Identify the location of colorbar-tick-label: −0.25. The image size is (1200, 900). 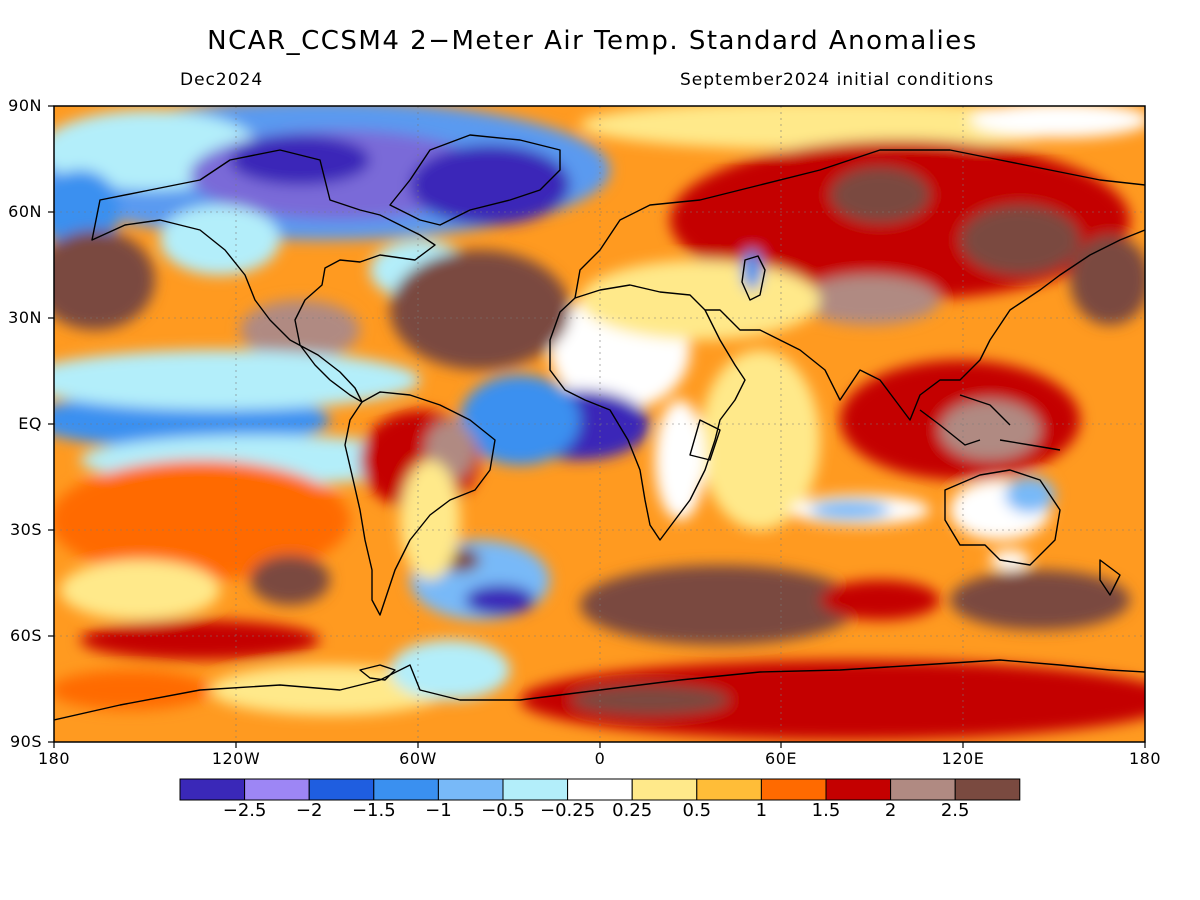
(568, 810).